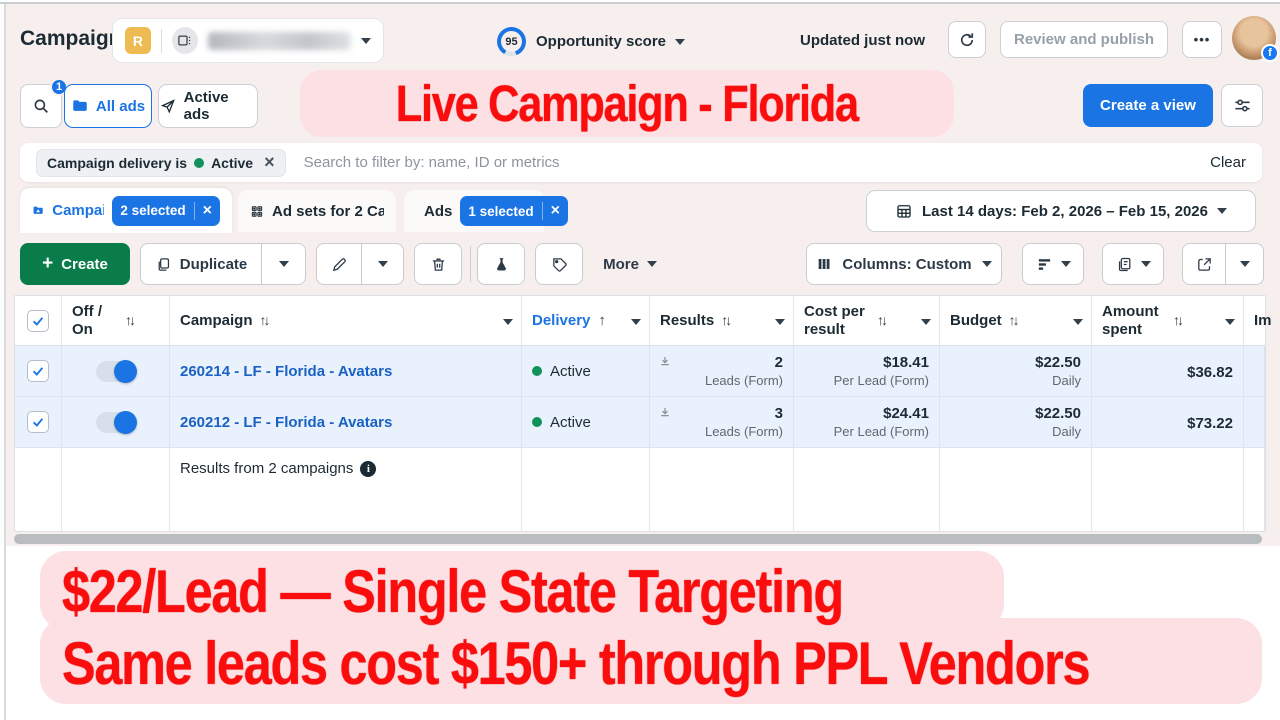 This screenshot has width=1280, height=720. Describe the element at coordinates (586, 320) in the screenshot. I see `header-delivery: Delivery` at that location.